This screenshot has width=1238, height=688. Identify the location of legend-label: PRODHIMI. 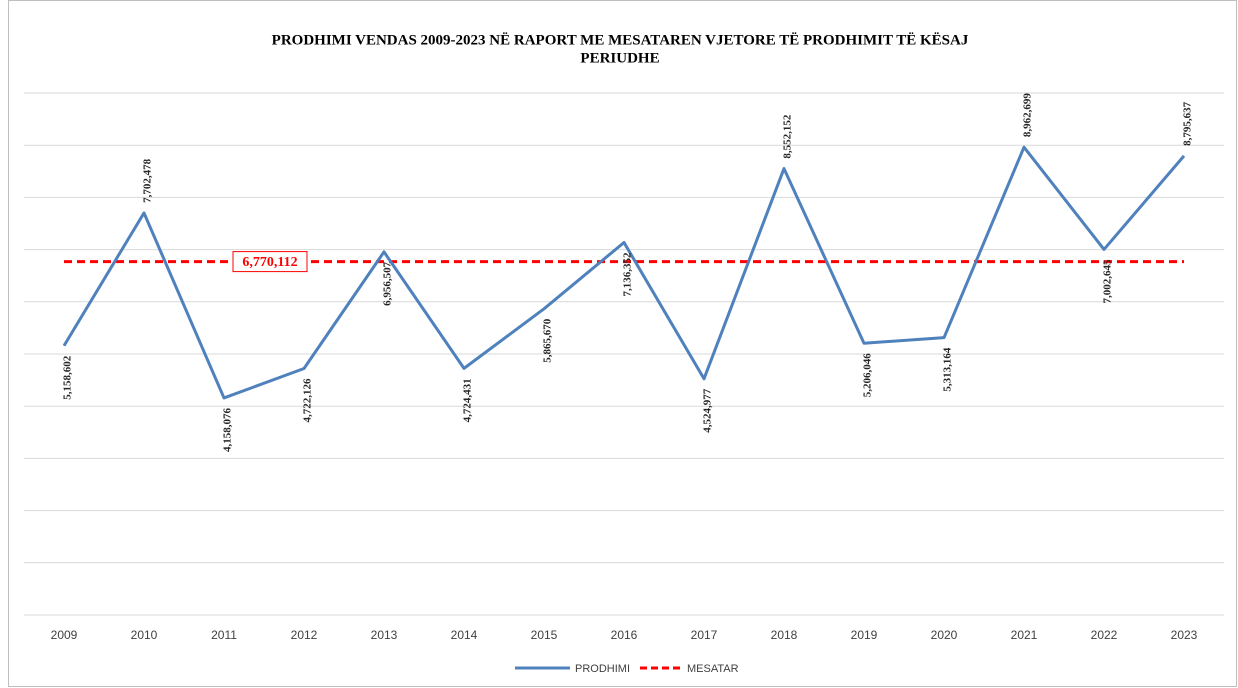
(602, 669).